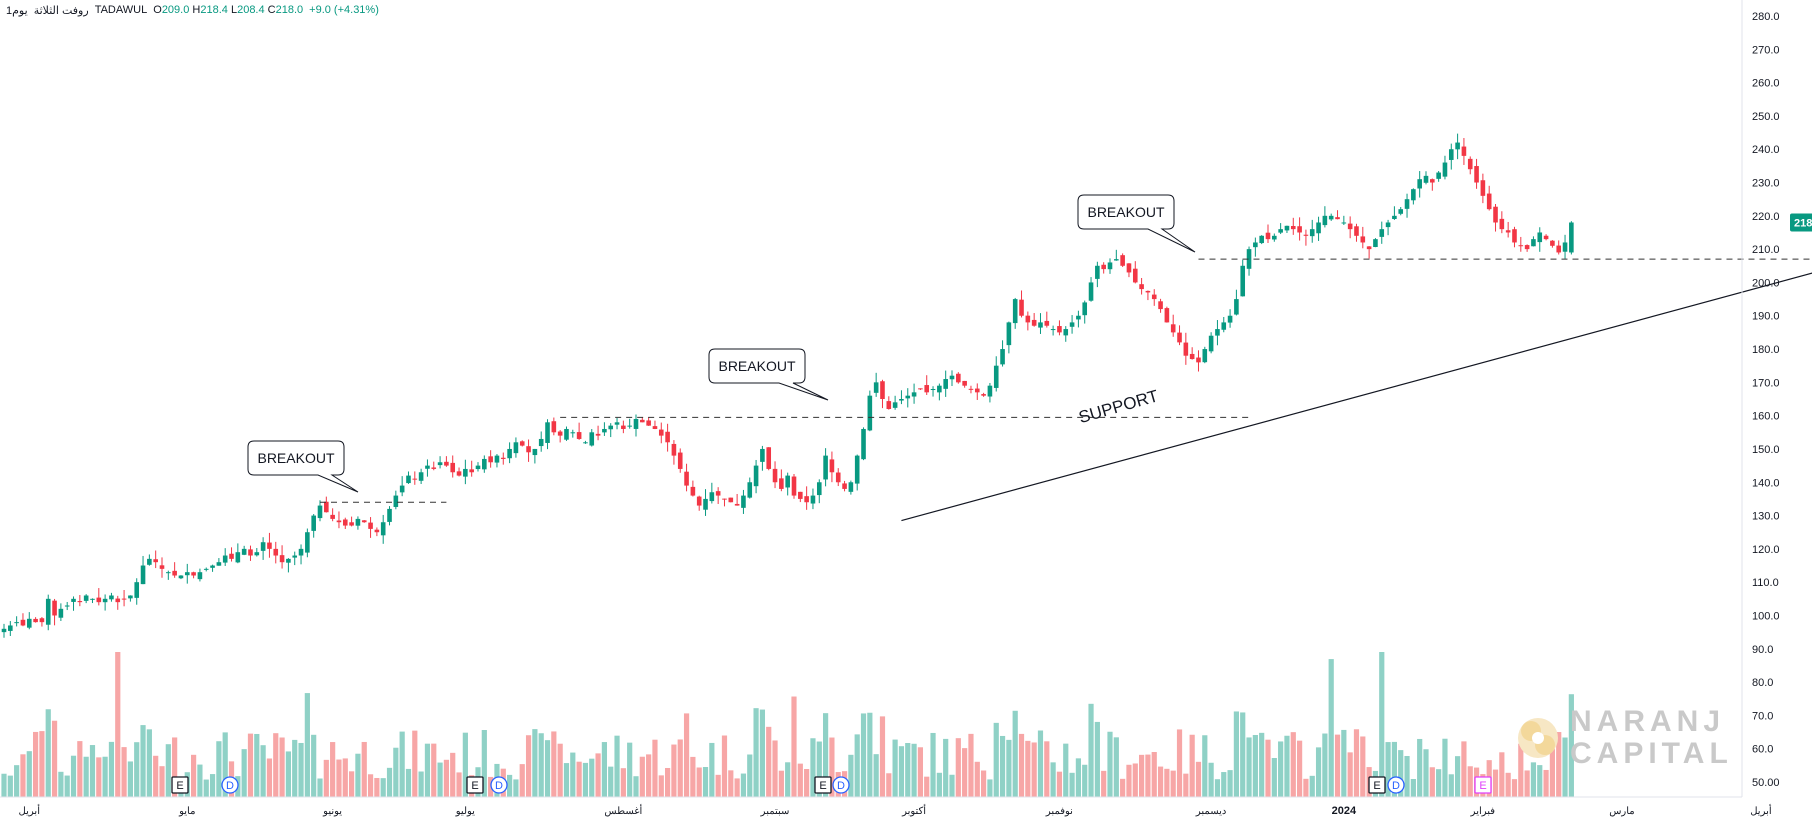 The image size is (1812, 823). What do you see at coordinates (1766, 117) in the screenshot?
I see `y-tick-label: 250.0` at bounding box center [1766, 117].